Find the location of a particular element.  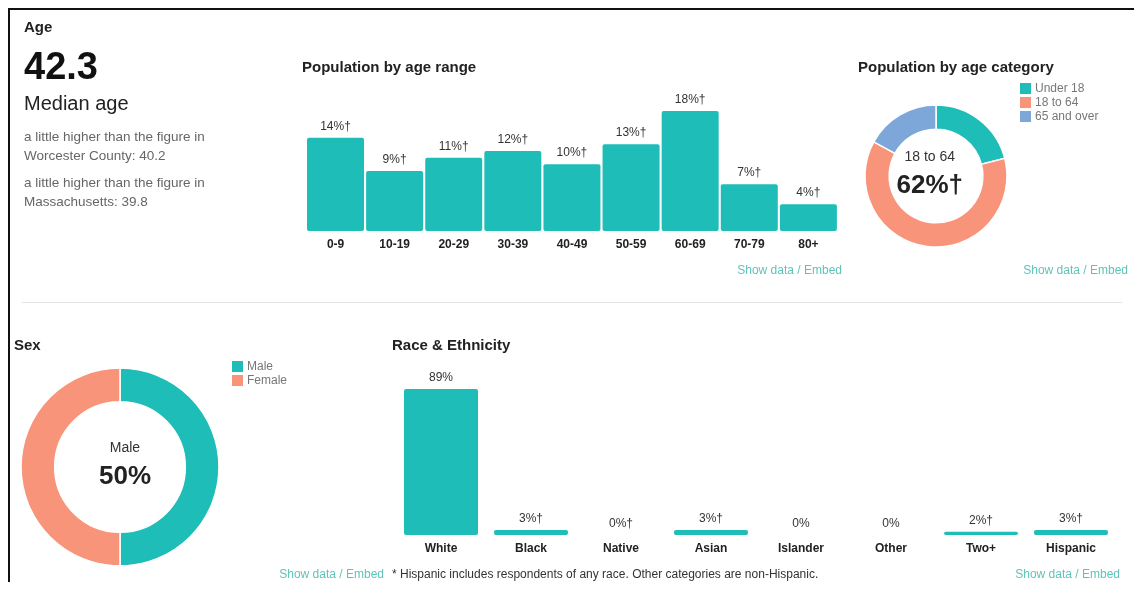

data-label: 11%† is located at coordinates (453, 145).